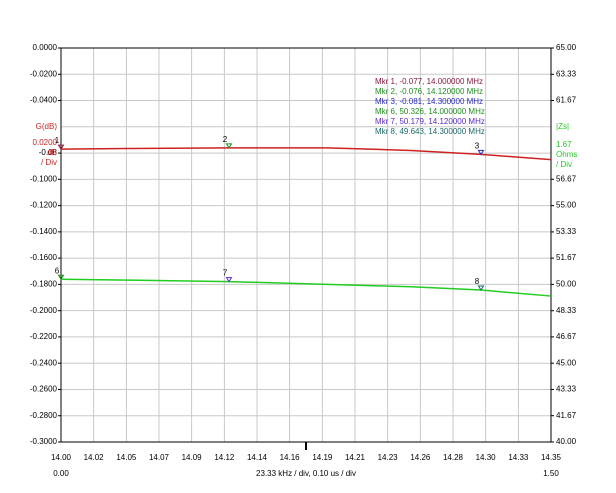 The height and width of the screenshot is (493, 616). Describe the element at coordinates (44, 415) in the screenshot. I see `y-tick-label: -0.2800` at that location.